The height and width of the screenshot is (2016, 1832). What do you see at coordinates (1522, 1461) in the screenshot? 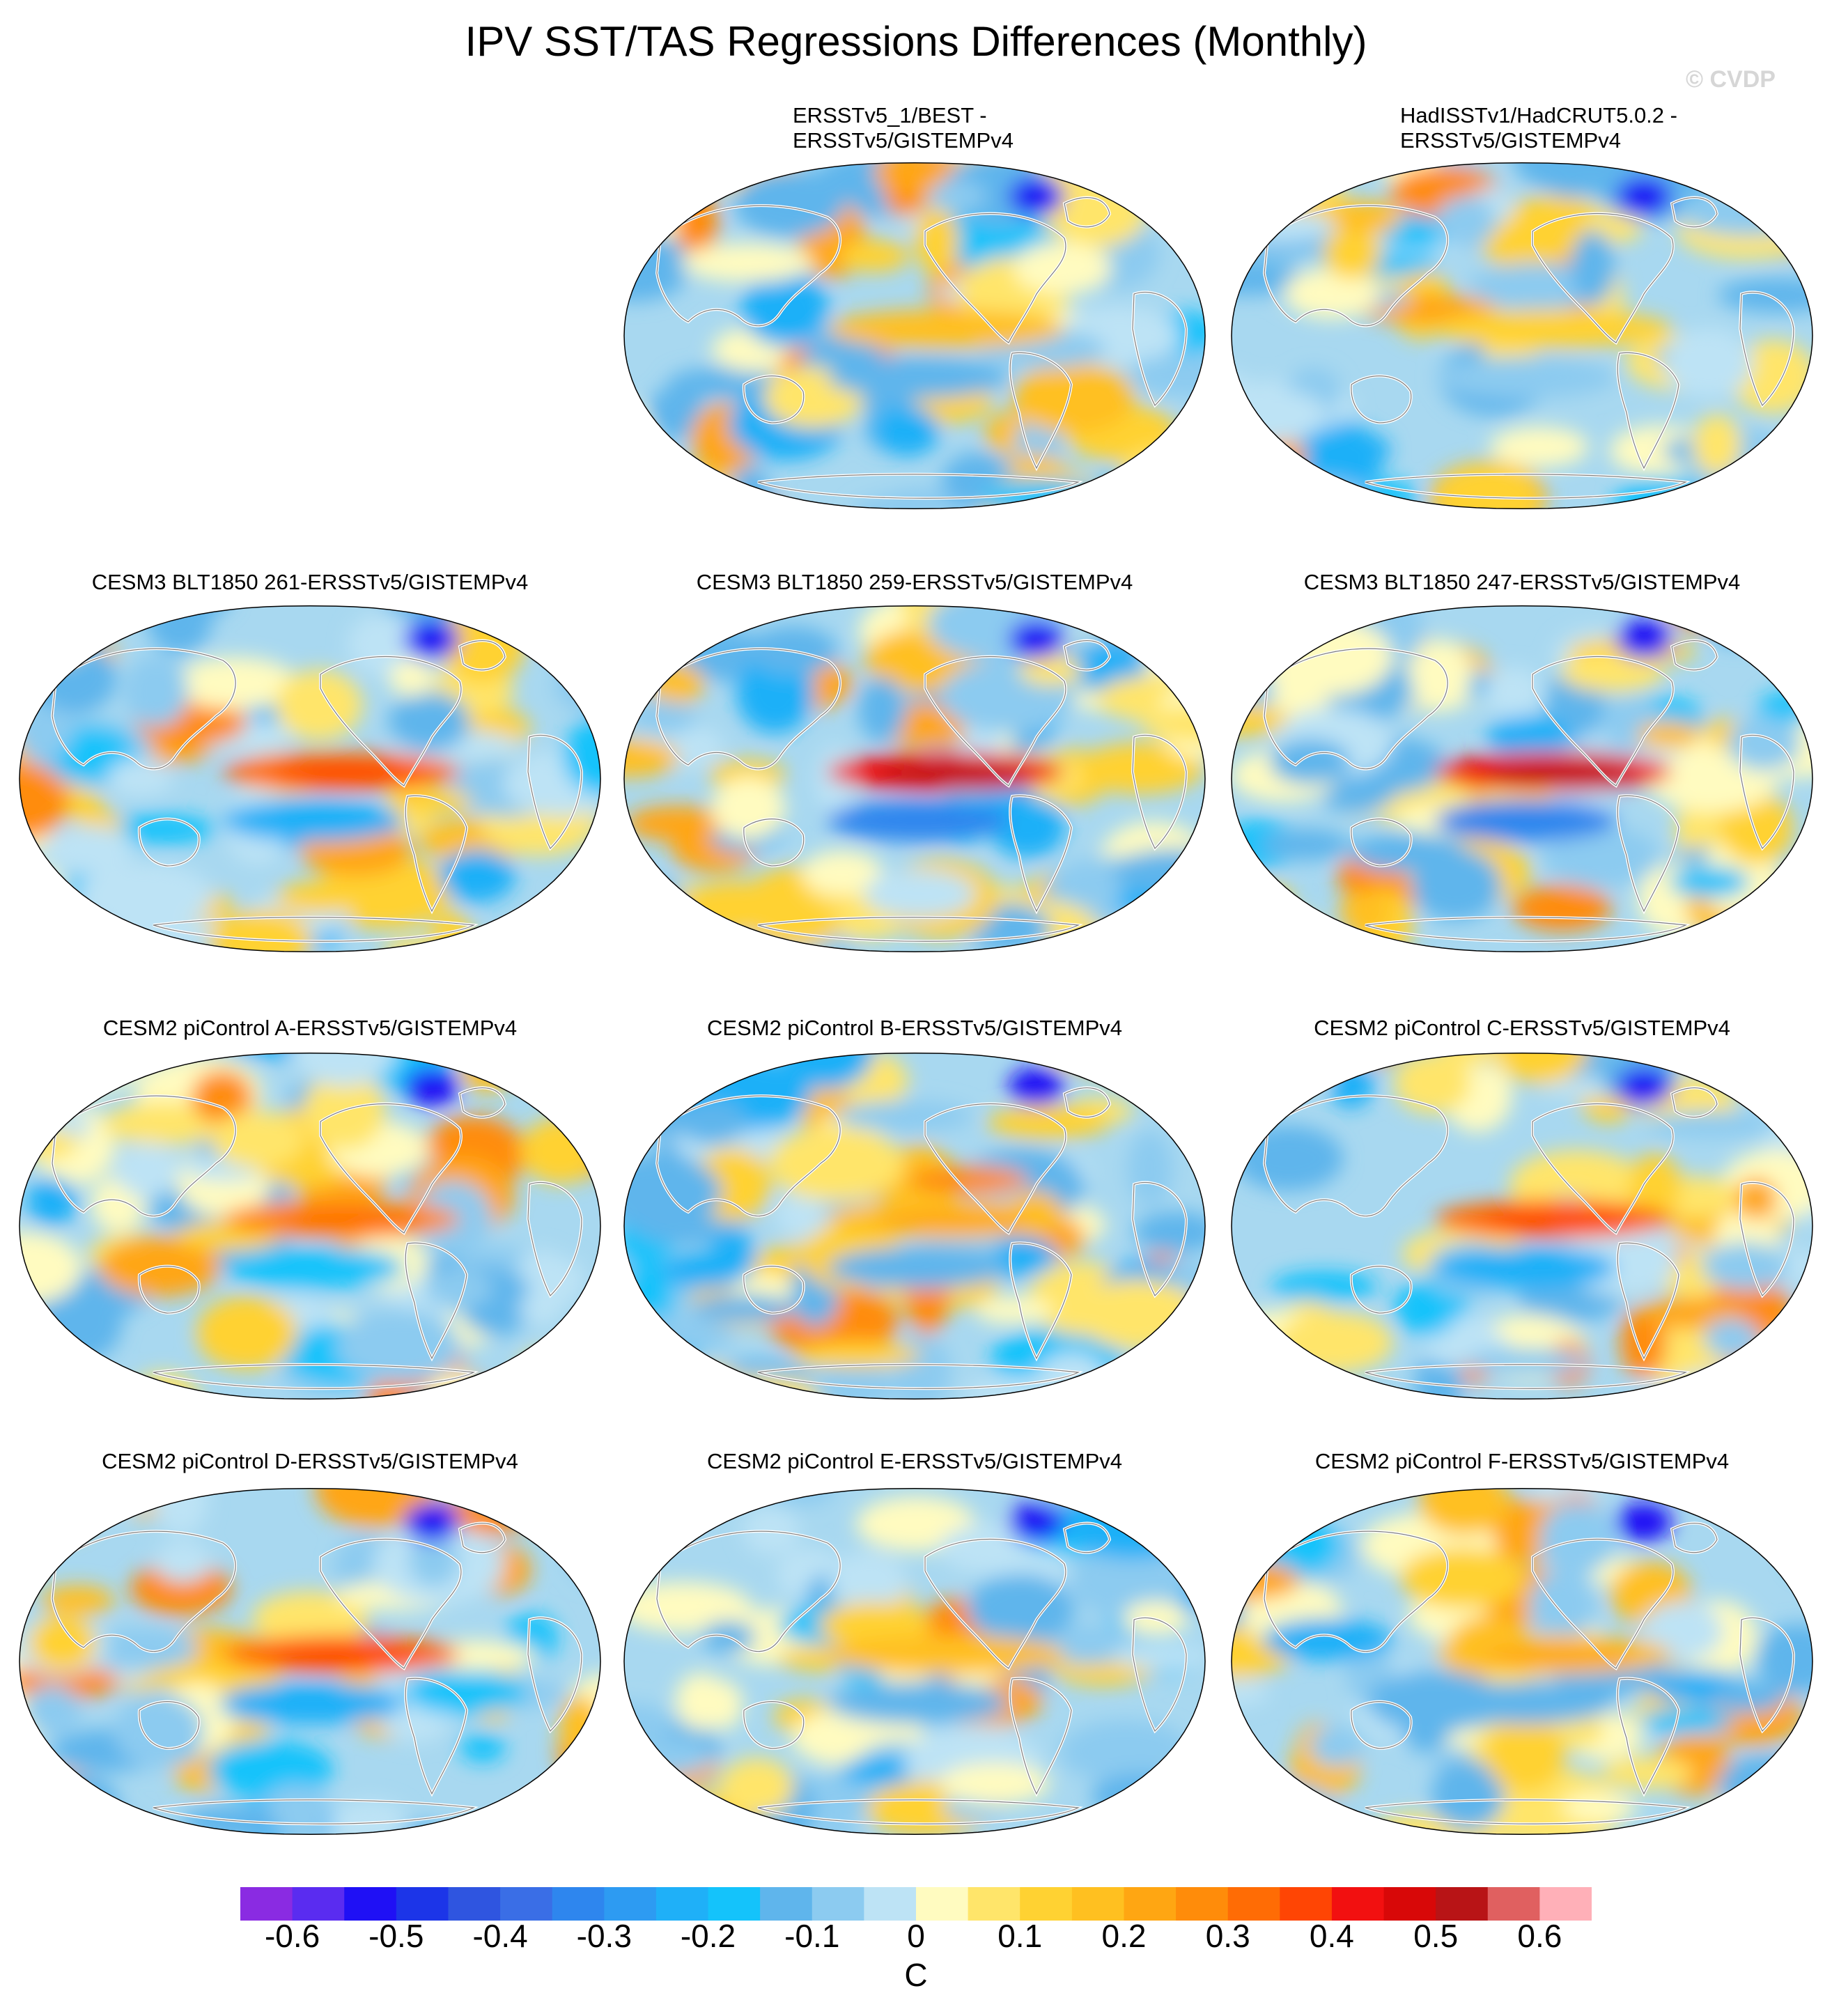
I see `panel-title: CESM2 piControl F-ERSSTv5/GISTEMPv4` at bounding box center [1522, 1461].